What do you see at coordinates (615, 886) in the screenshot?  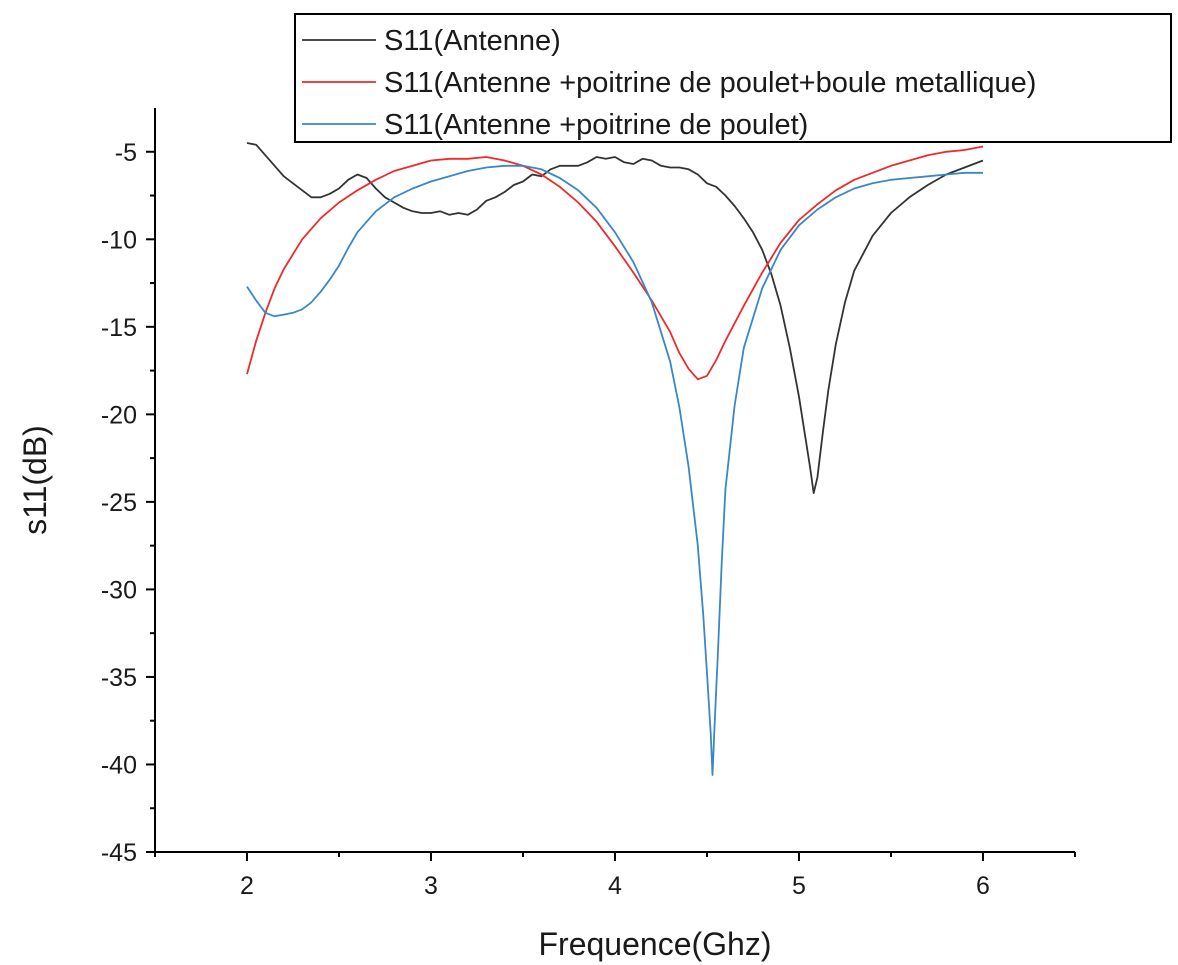 I see `x-tick-label: 4` at bounding box center [615, 886].